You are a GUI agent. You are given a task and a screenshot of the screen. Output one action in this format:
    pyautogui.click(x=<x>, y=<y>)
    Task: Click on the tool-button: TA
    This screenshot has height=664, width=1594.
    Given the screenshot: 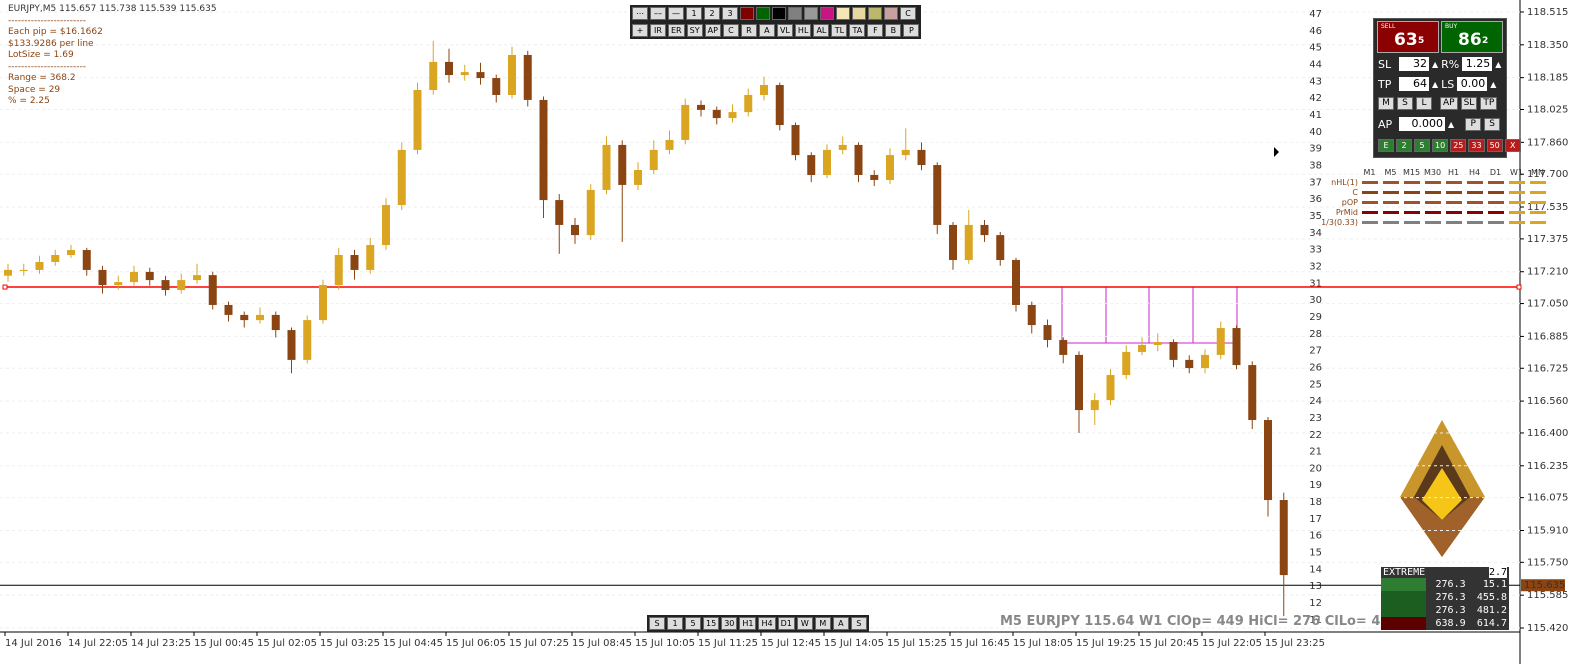 What is the action you would take?
    pyautogui.click(x=857, y=30)
    